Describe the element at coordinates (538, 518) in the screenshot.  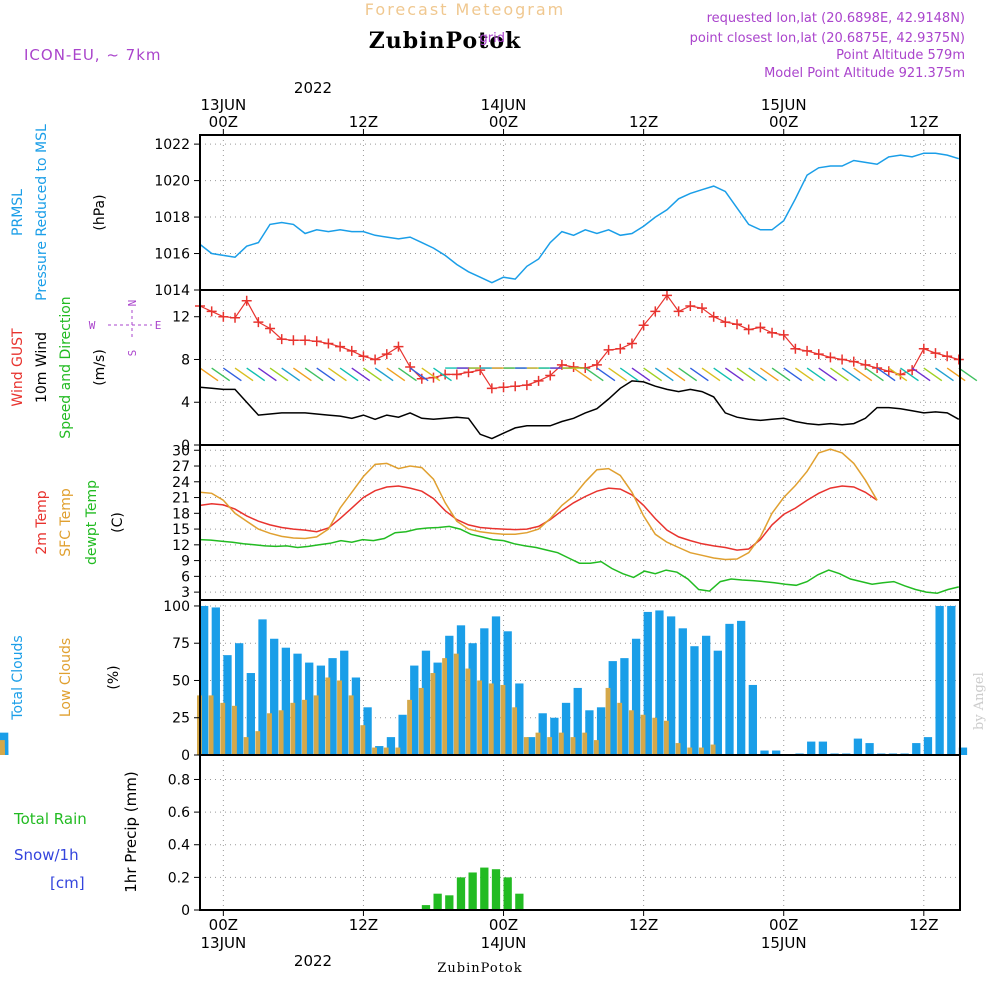
I see `t2m-line` at that location.